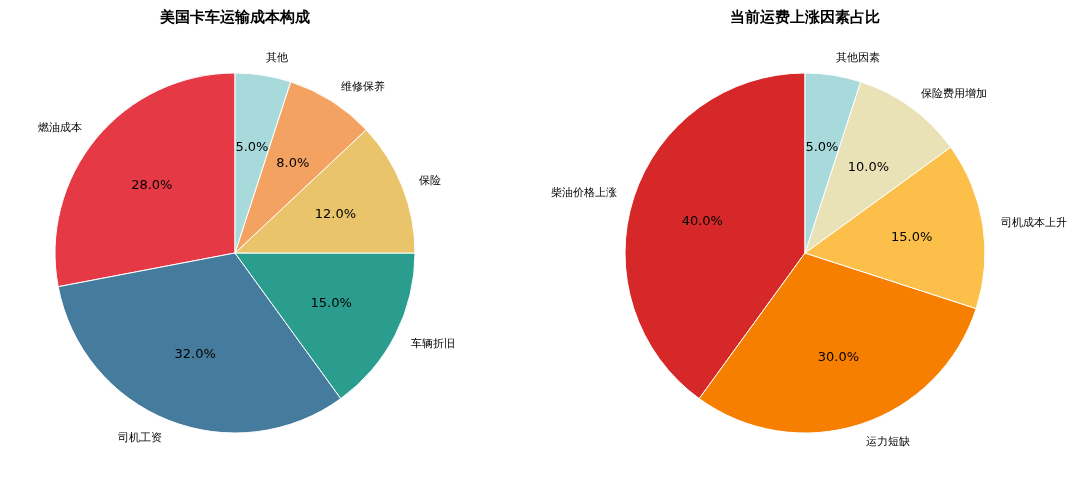 This screenshot has width=1080, height=488. Describe the element at coordinates (1033, 223) in the screenshot. I see `slice-label: 司机成本上升` at that location.